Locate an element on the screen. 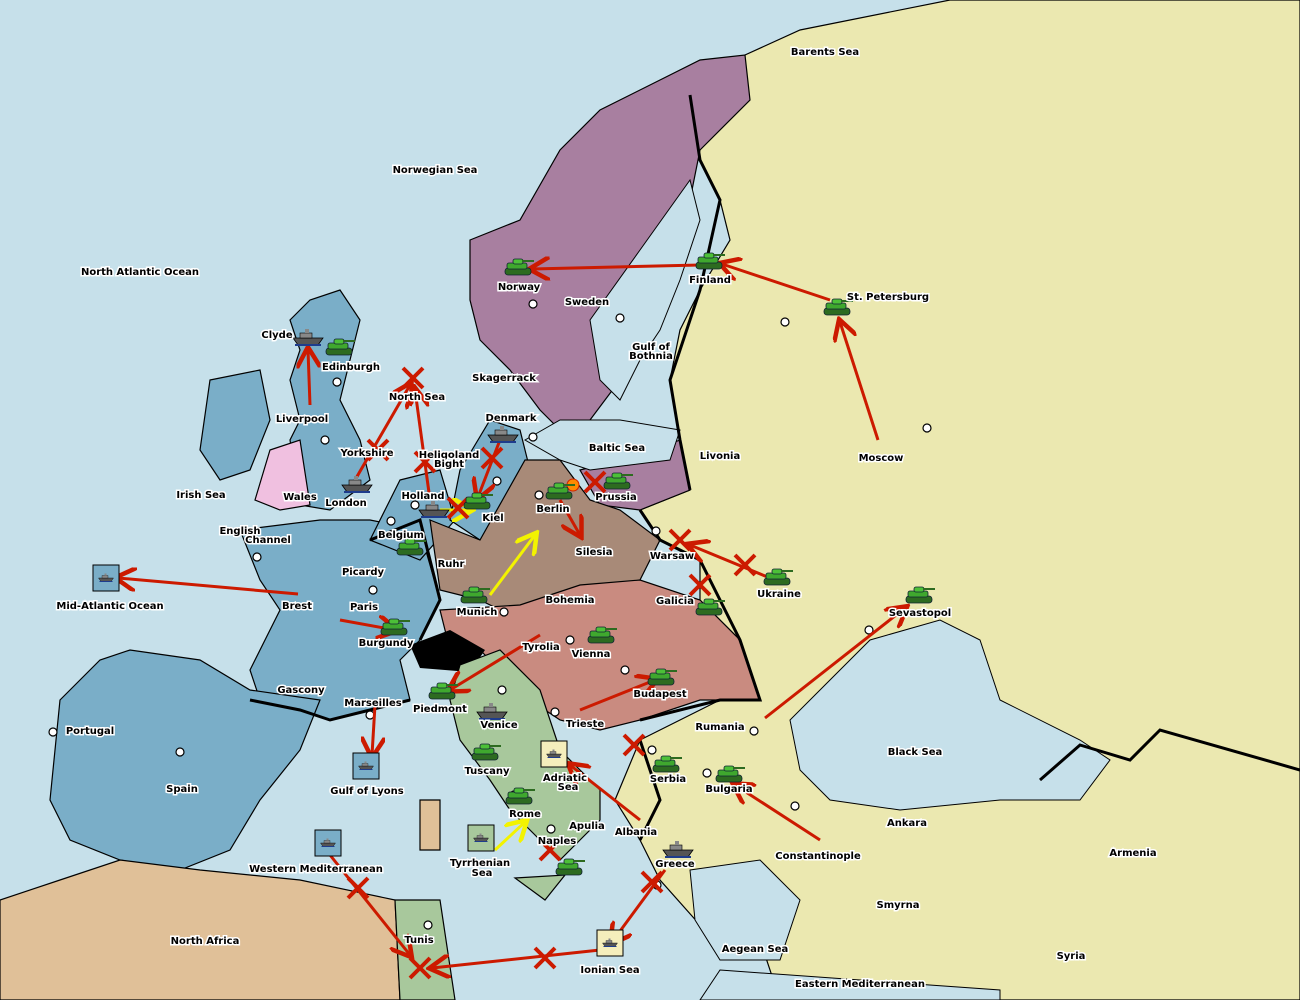 Image resolution: width=1300 pixels, height=1000 pixels. label-tyrrhenian-sea: Tyrrhenian is located at coordinates (480, 863).